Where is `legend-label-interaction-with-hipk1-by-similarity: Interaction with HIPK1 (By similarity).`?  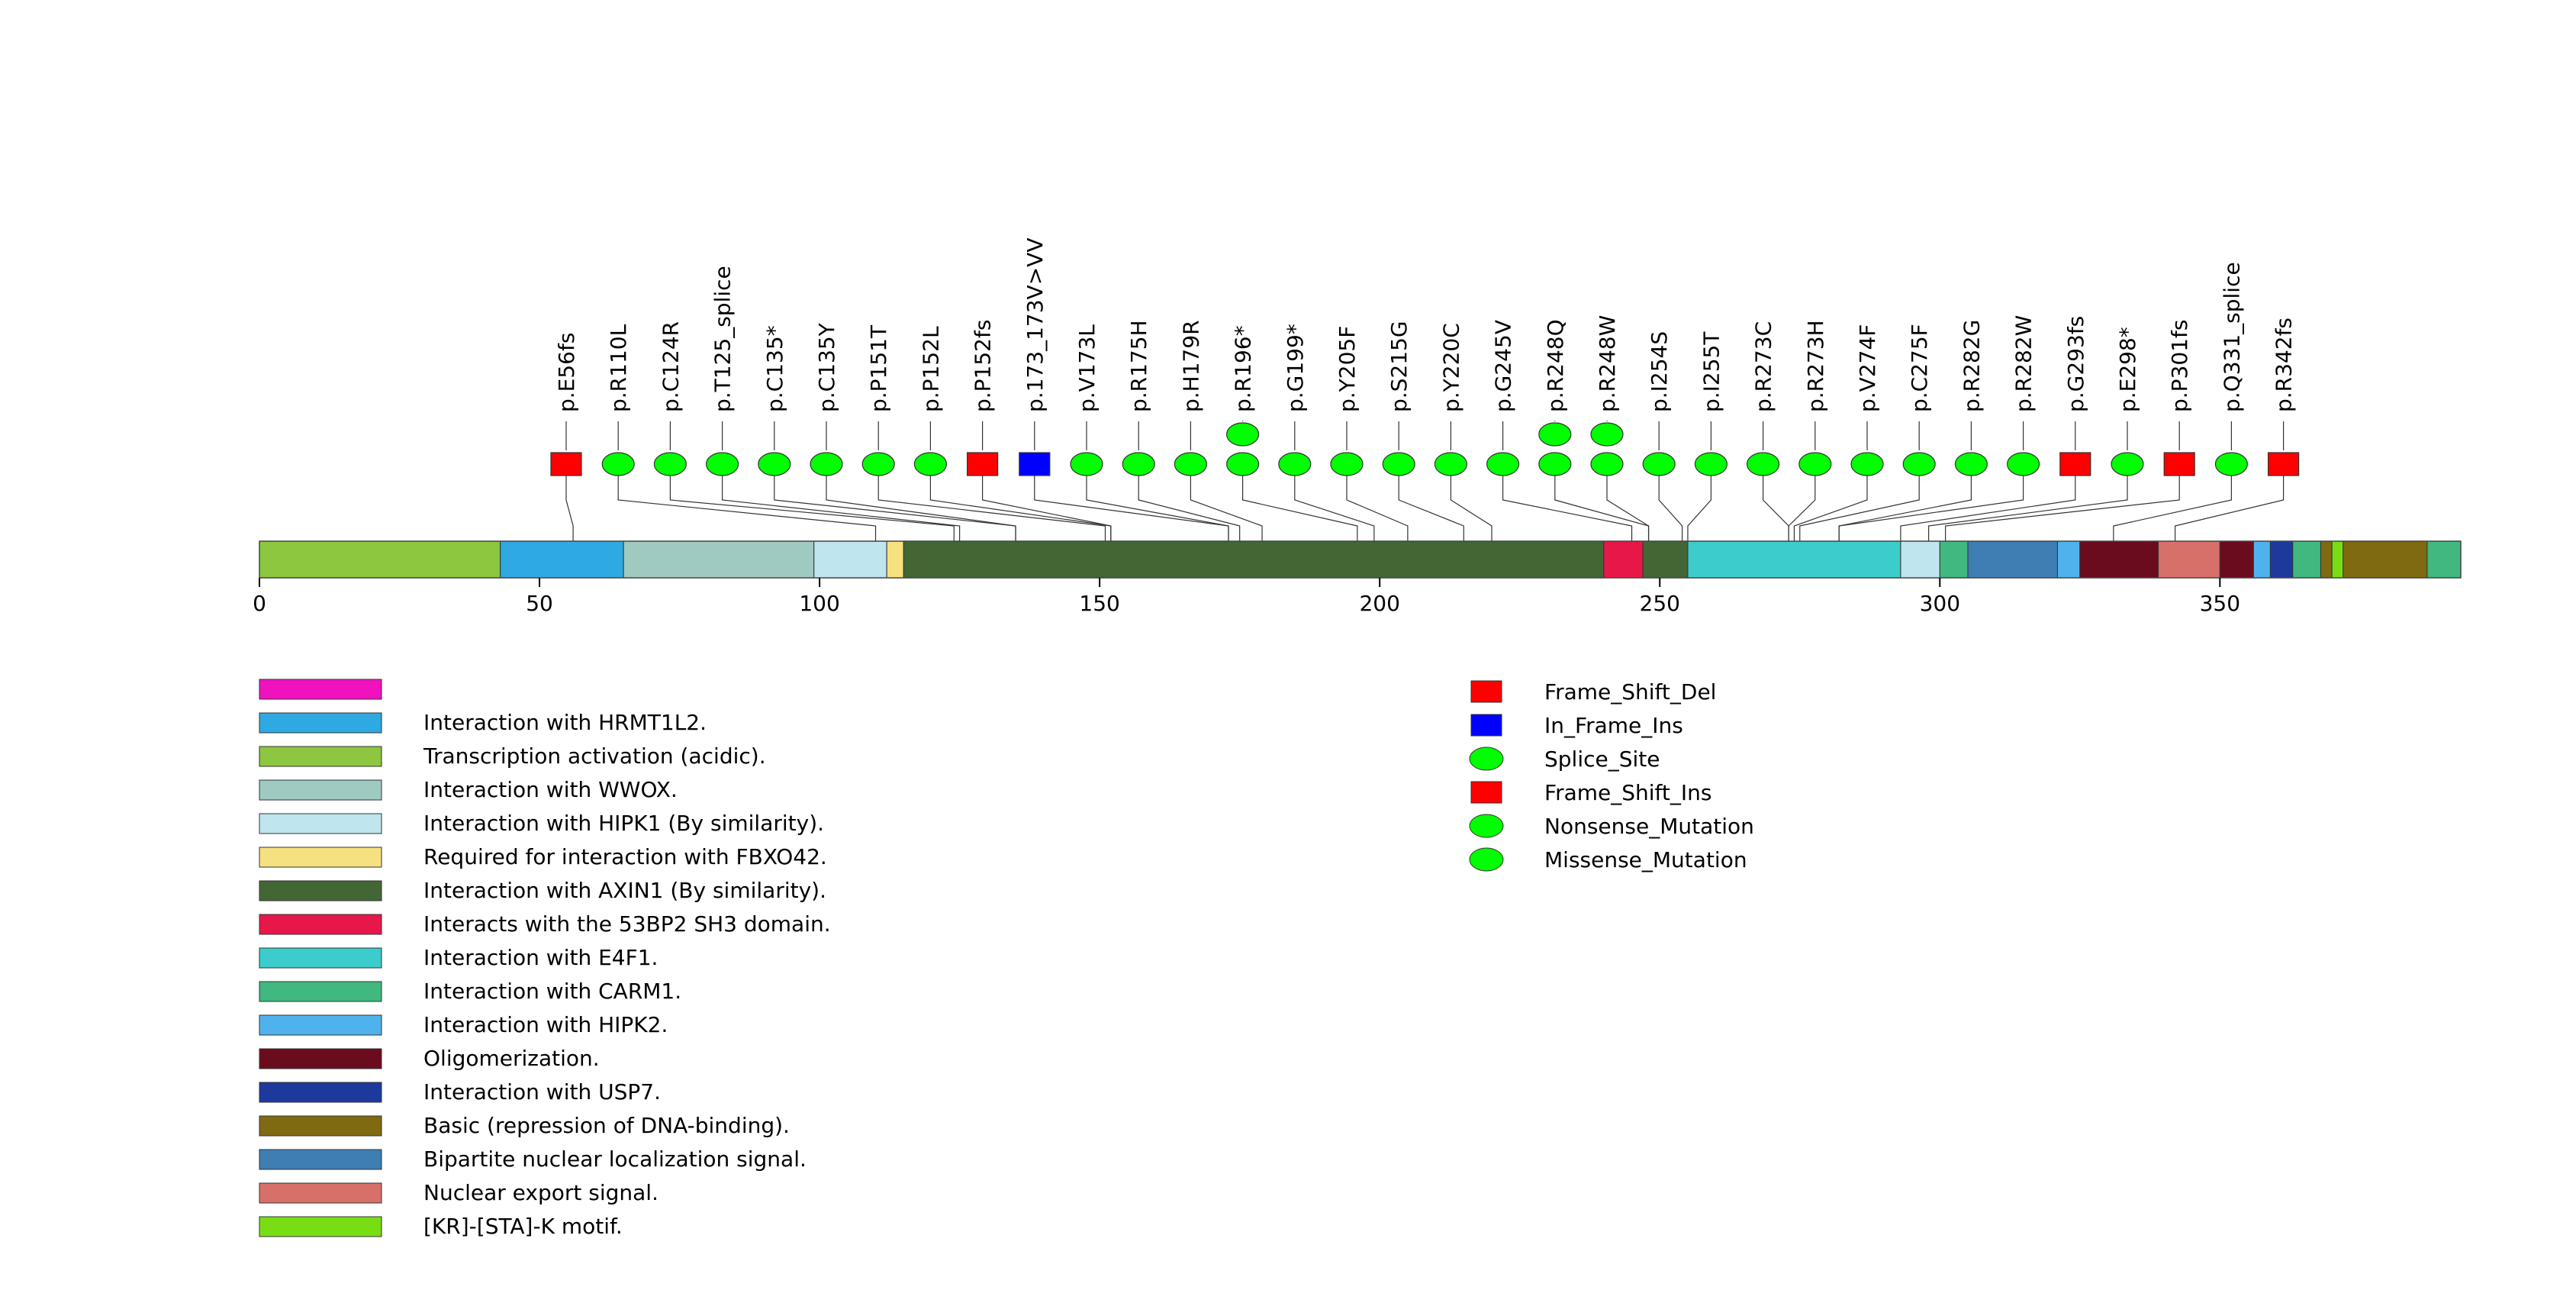 legend-label-interaction-with-hipk1-by-similarity: Interaction with HIPK1 (By similarity). is located at coordinates (623, 824).